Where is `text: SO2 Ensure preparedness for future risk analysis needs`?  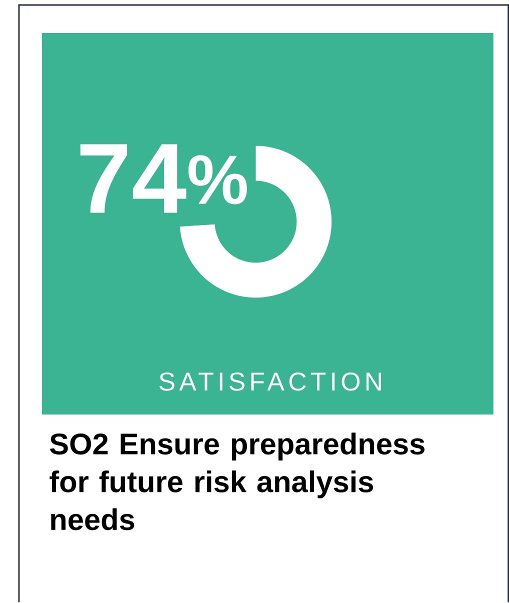
text: SO2 Ensure preparedness for future risk analysis needs is located at coordinates (236, 481).